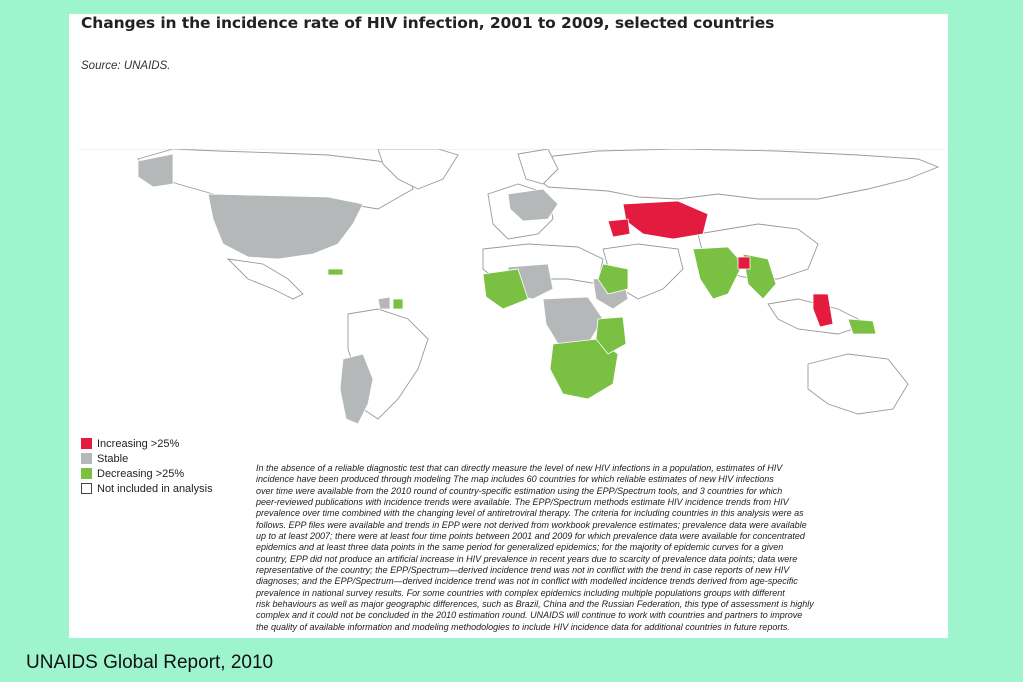  I want to click on legend-decreasing: Decreasing >25%, so click(147, 473).